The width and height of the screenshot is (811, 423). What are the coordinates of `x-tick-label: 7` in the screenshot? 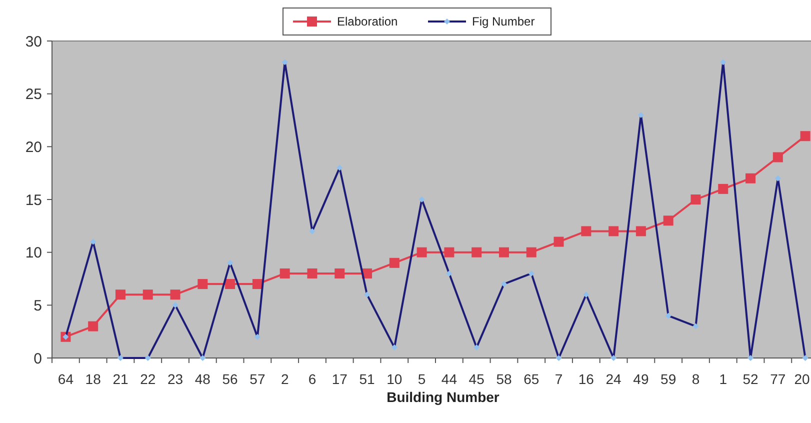 It's located at (558, 379).